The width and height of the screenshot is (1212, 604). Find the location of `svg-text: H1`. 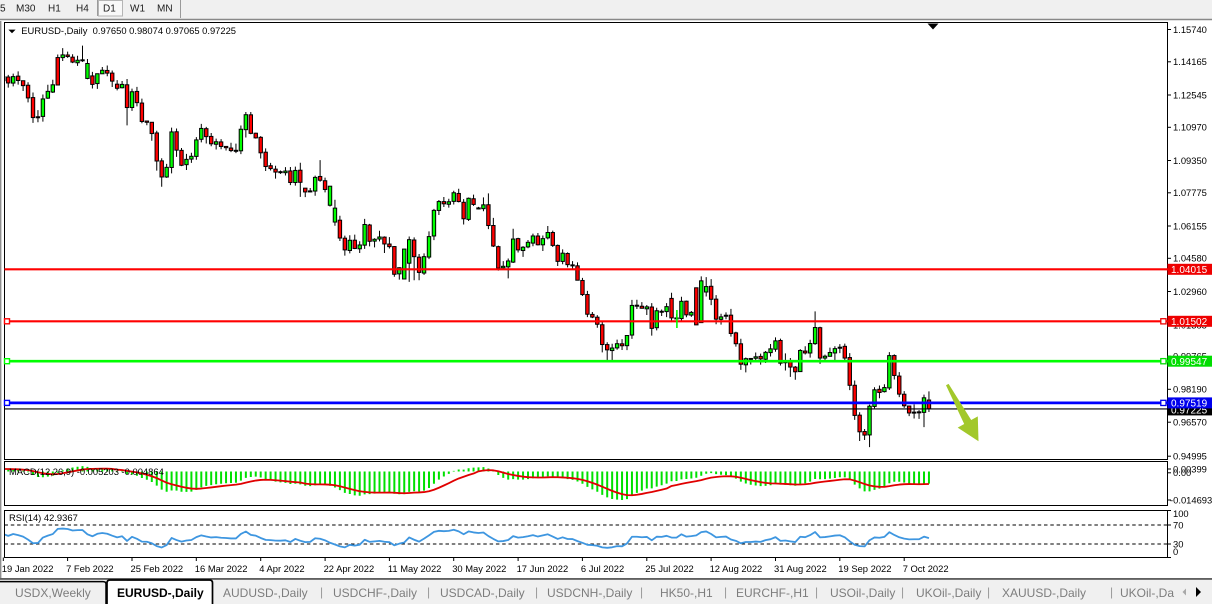

svg-text: H1 is located at coordinates (54, 9).